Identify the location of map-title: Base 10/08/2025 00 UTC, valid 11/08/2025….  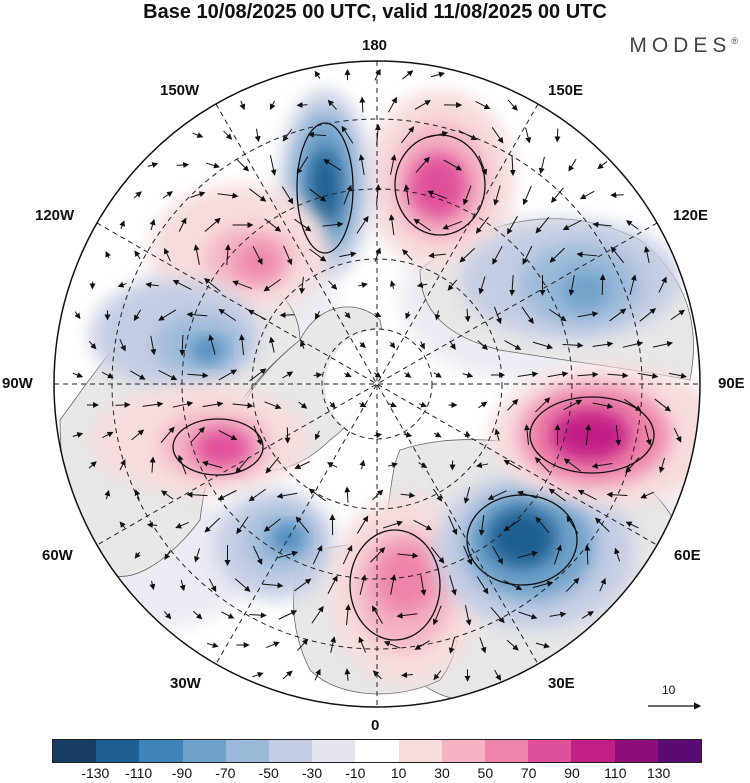
(375, 12).